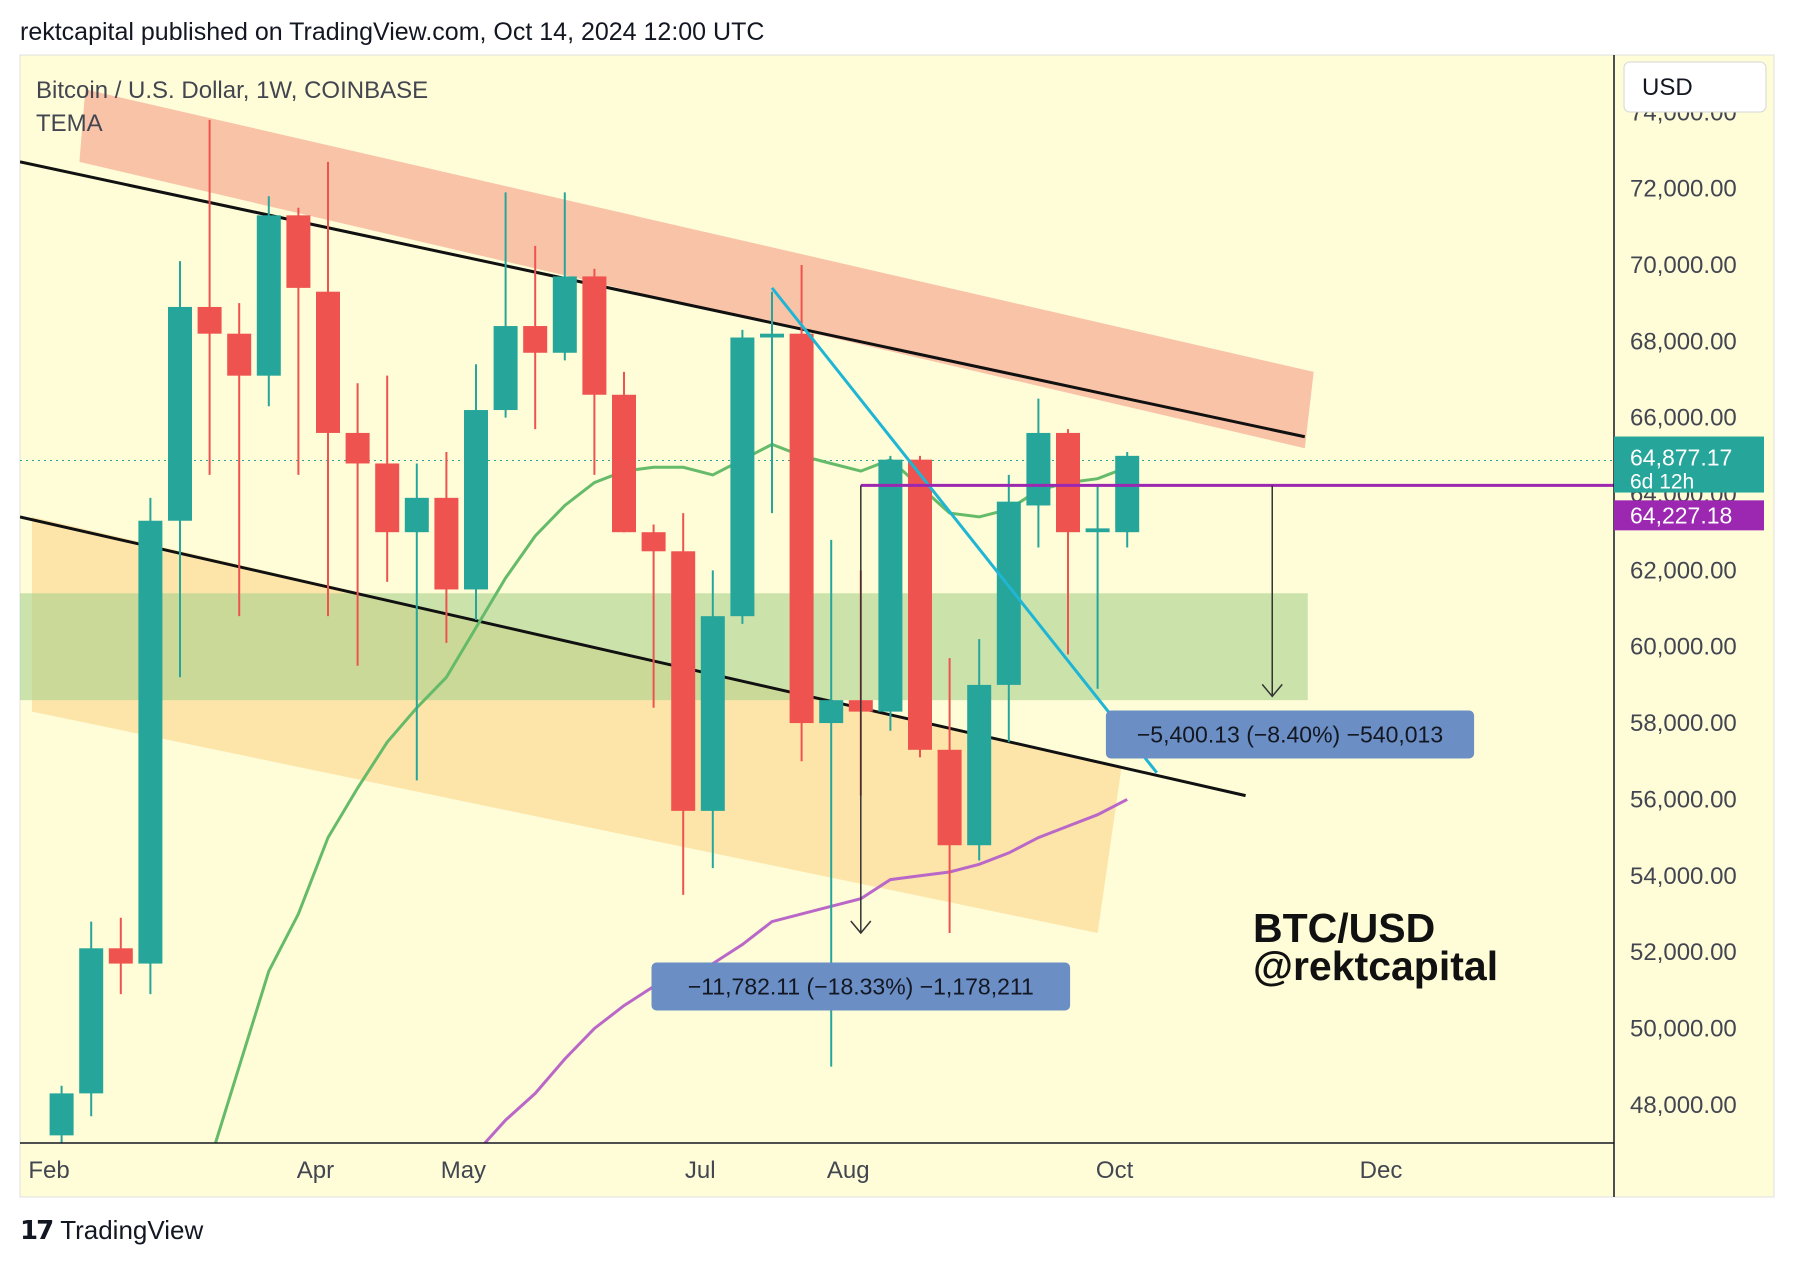 The image size is (1794, 1266). What do you see at coordinates (132, 1230) in the screenshot?
I see `tradingview-brand: TradingView` at bounding box center [132, 1230].